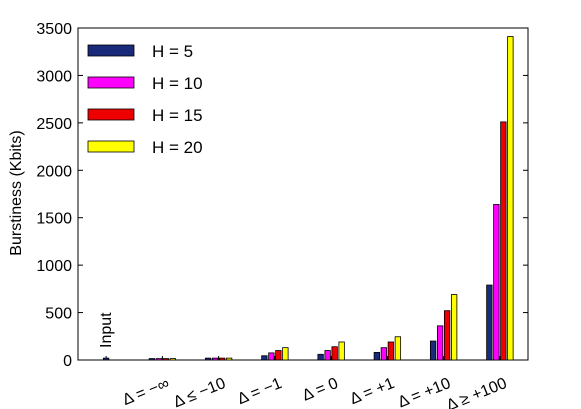 The image size is (581, 409). What do you see at coordinates (58, 314) in the screenshot?
I see `y-tick-label: 500` at bounding box center [58, 314].